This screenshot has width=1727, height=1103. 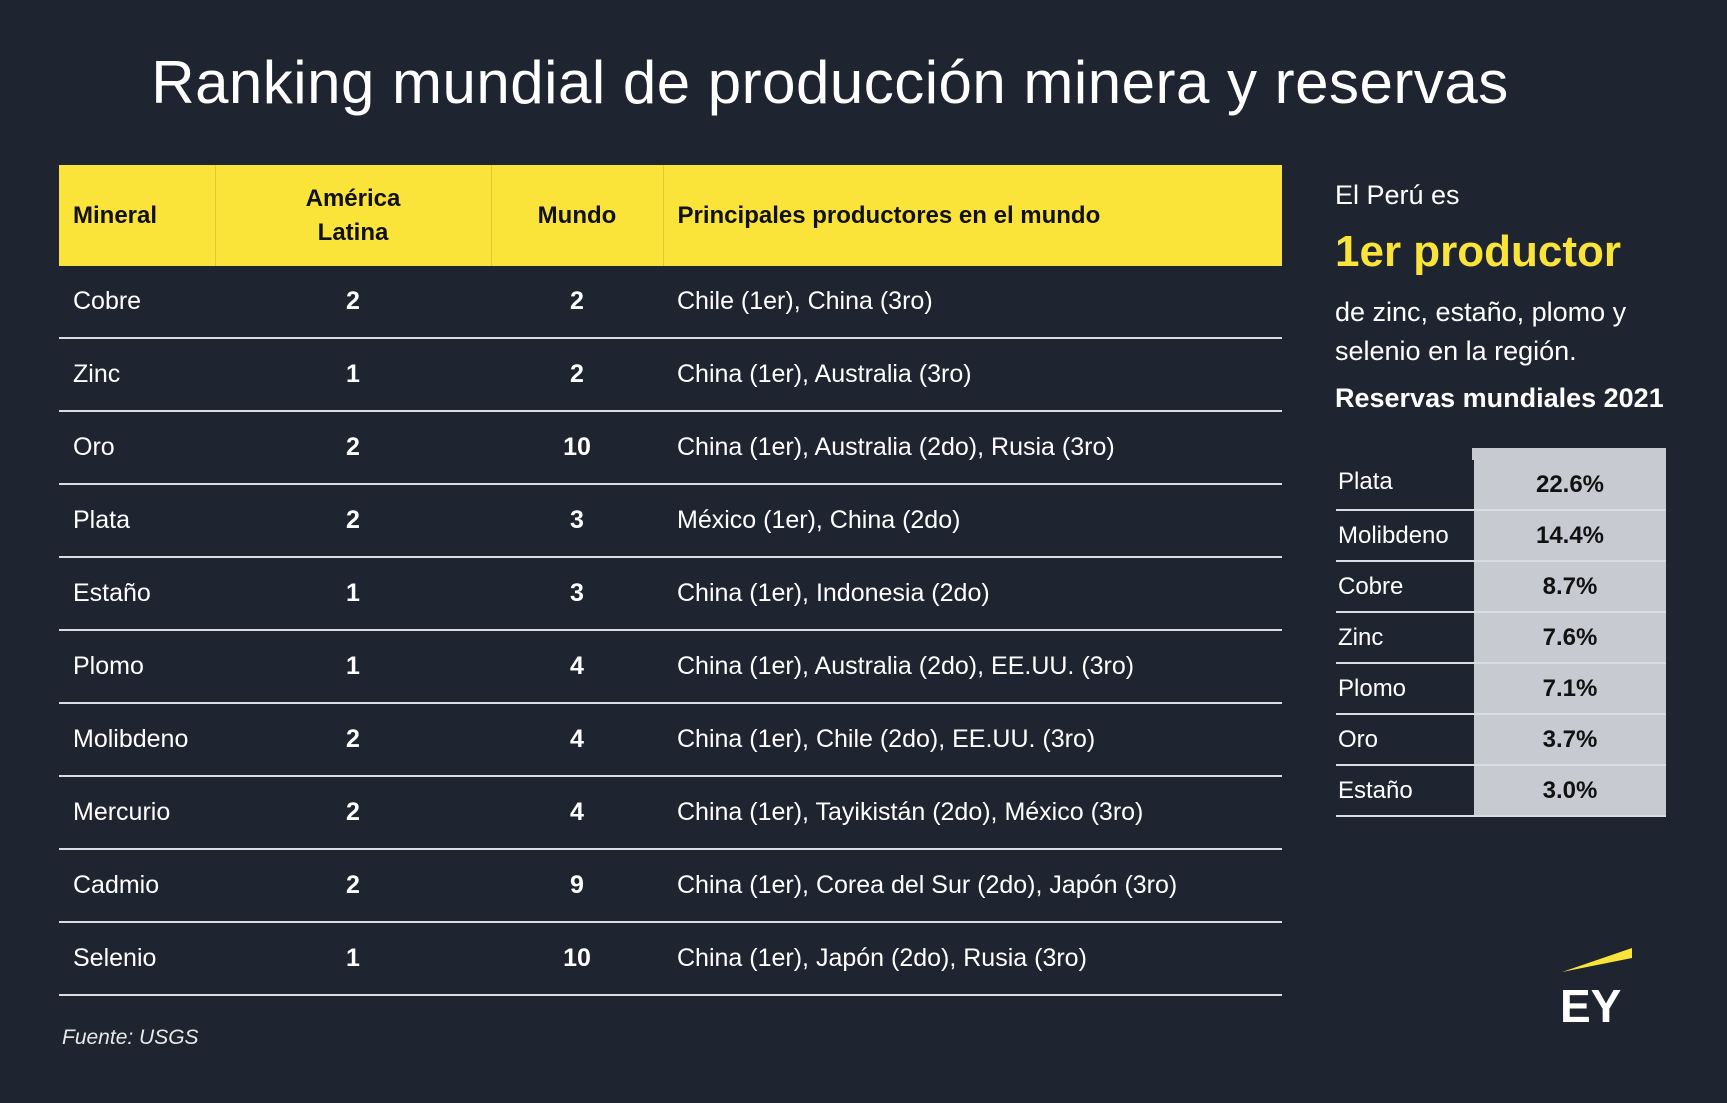 What do you see at coordinates (1569, 479) in the screenshot?
I see `reserve-value: 22.6%` at bounding box center [1569, 479].